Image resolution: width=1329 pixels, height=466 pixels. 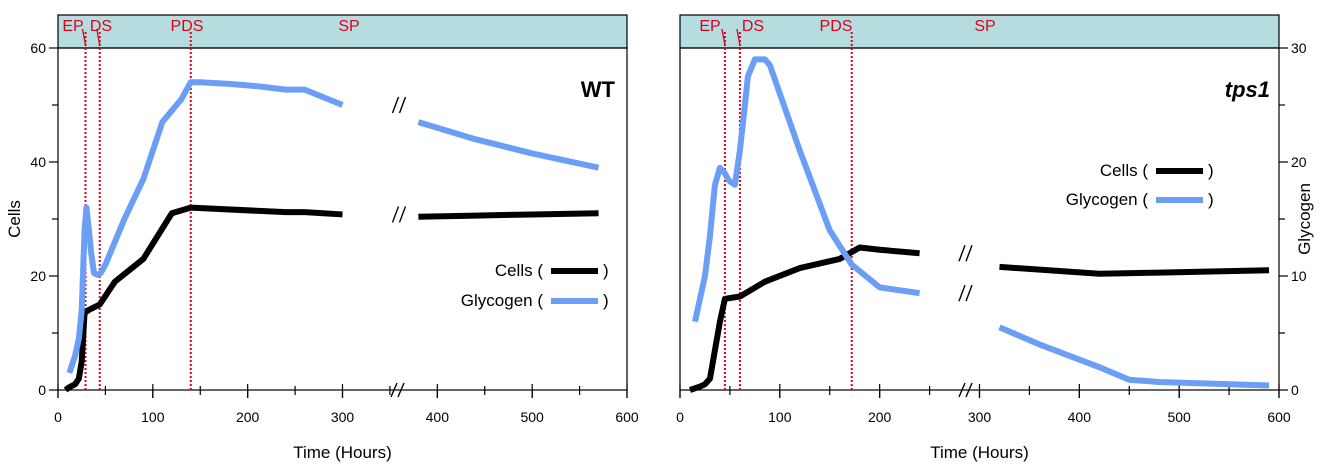 What do you see at coordinates (1247, 89) in the screenshot?
I see `panel-label: tps1` at bounding box center [1247, 89].